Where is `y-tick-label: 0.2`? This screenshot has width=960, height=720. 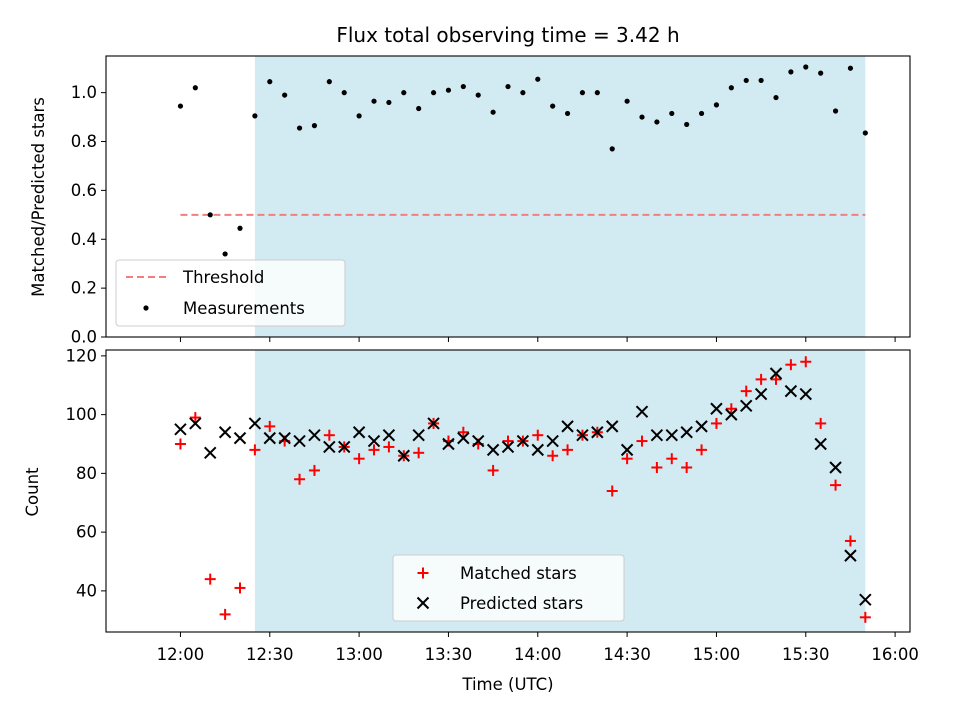 y-tick-label: 0.2 is located at coordinates (84, 288).